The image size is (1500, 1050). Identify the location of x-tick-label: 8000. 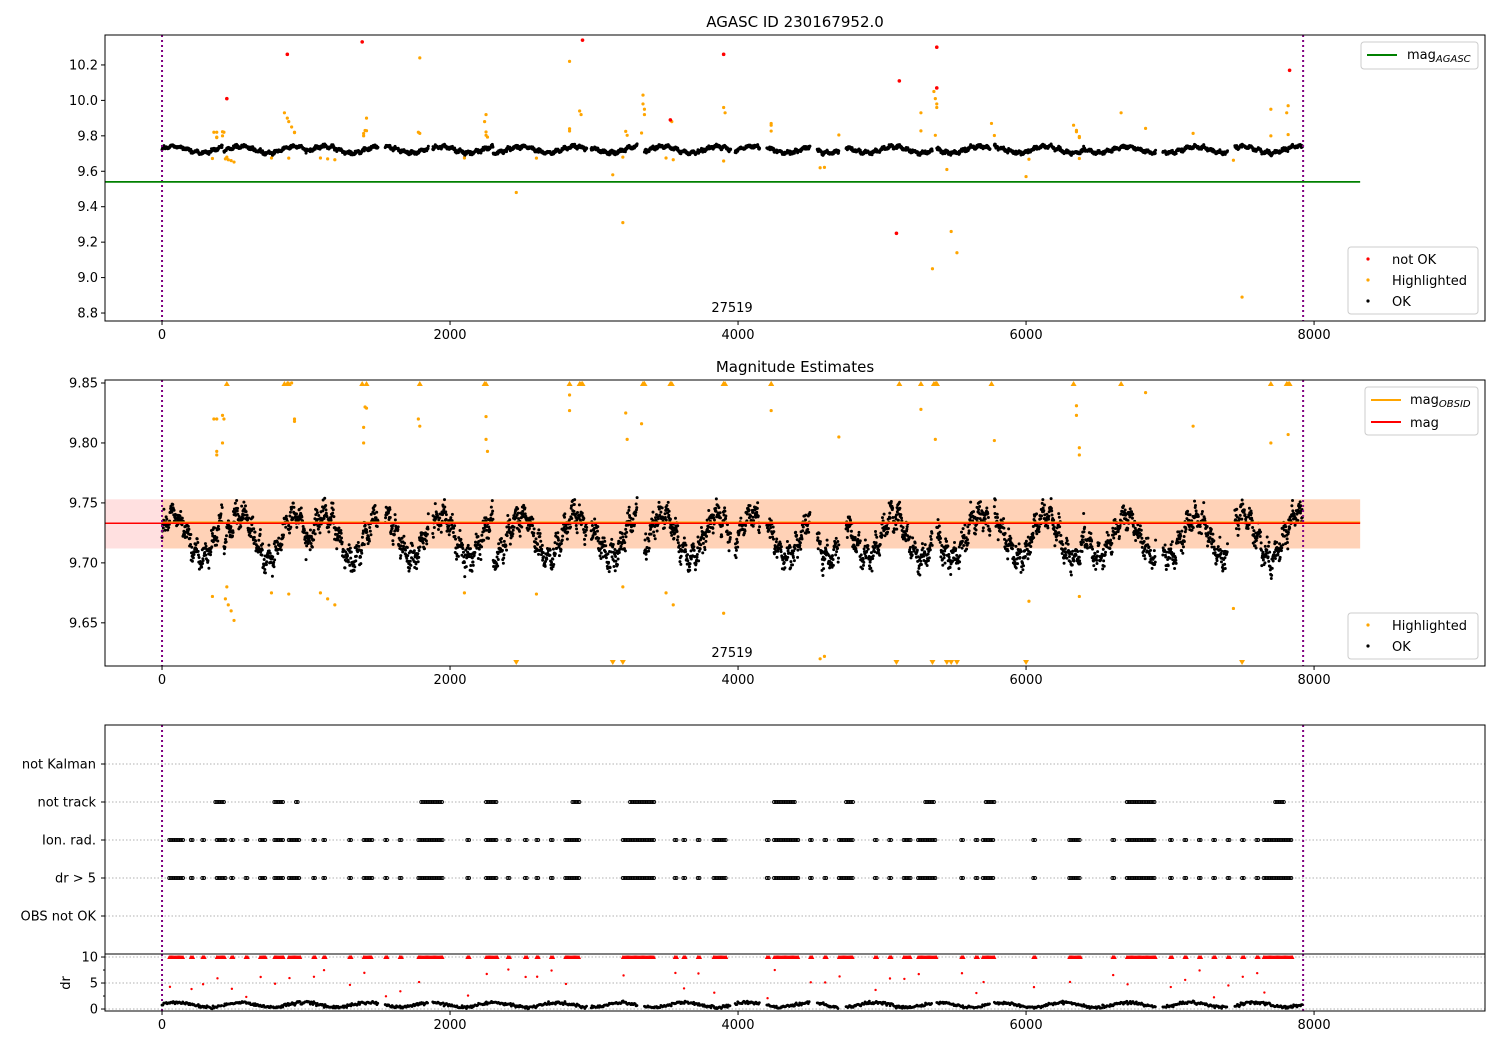
(1314, 335).